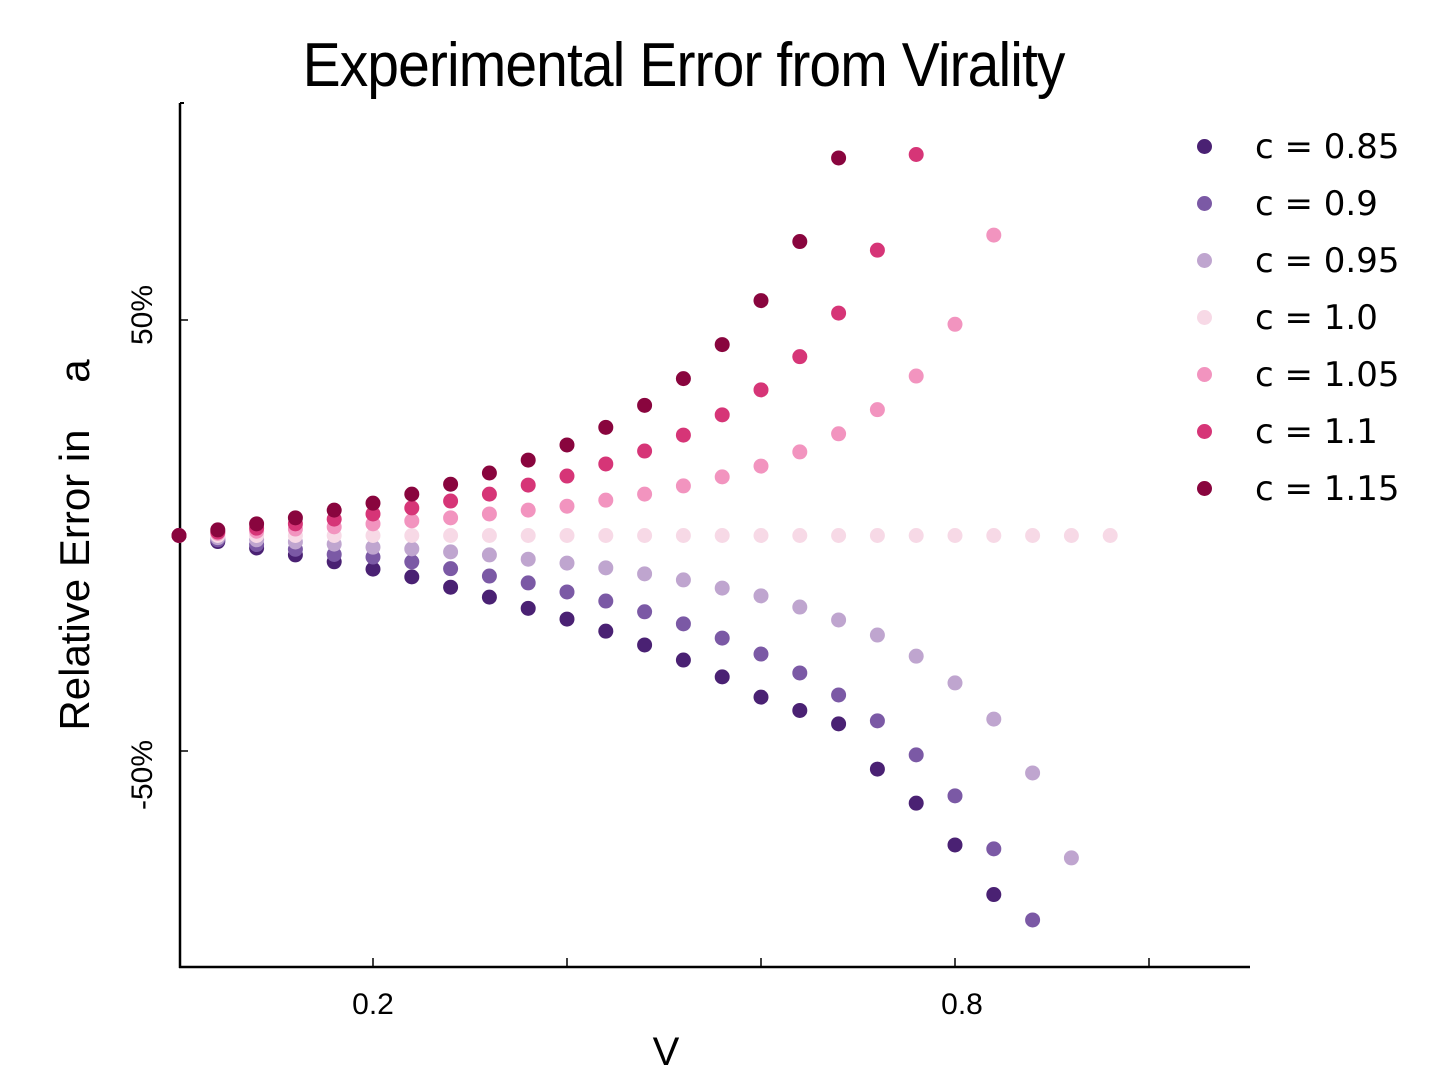 The image size is (1440, 1080). I want to click on legend-item: c = 1.1, so click(1297, 431).